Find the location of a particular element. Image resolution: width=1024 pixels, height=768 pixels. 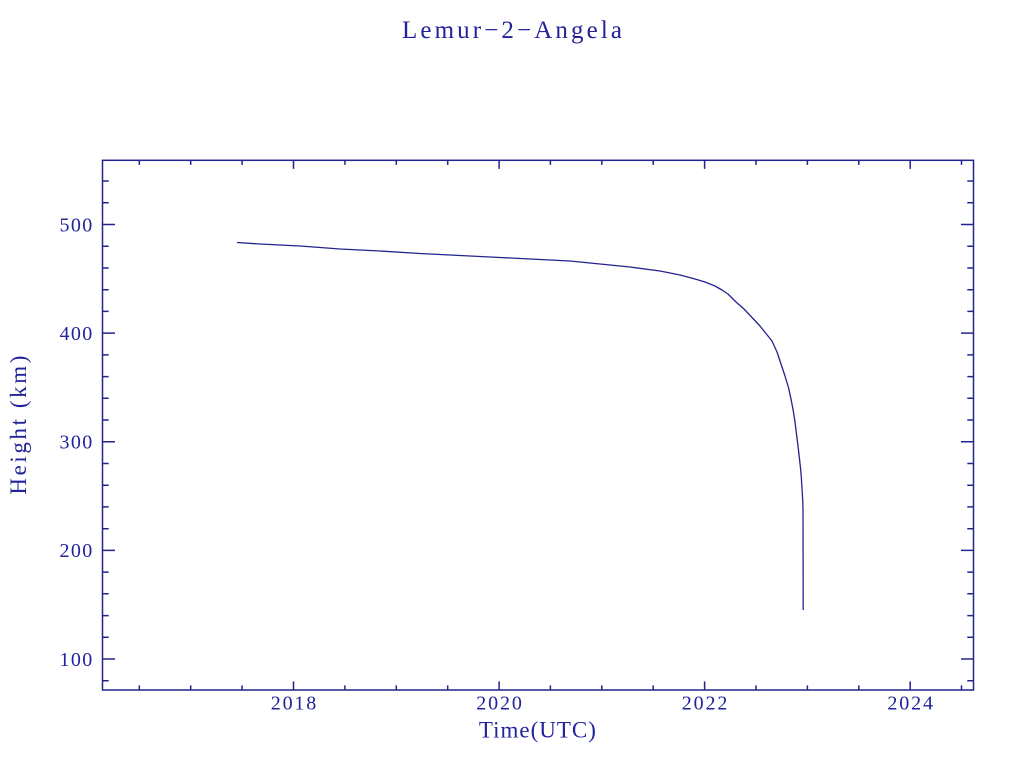

svg-text: 200 is located at coordinates (76, 551).